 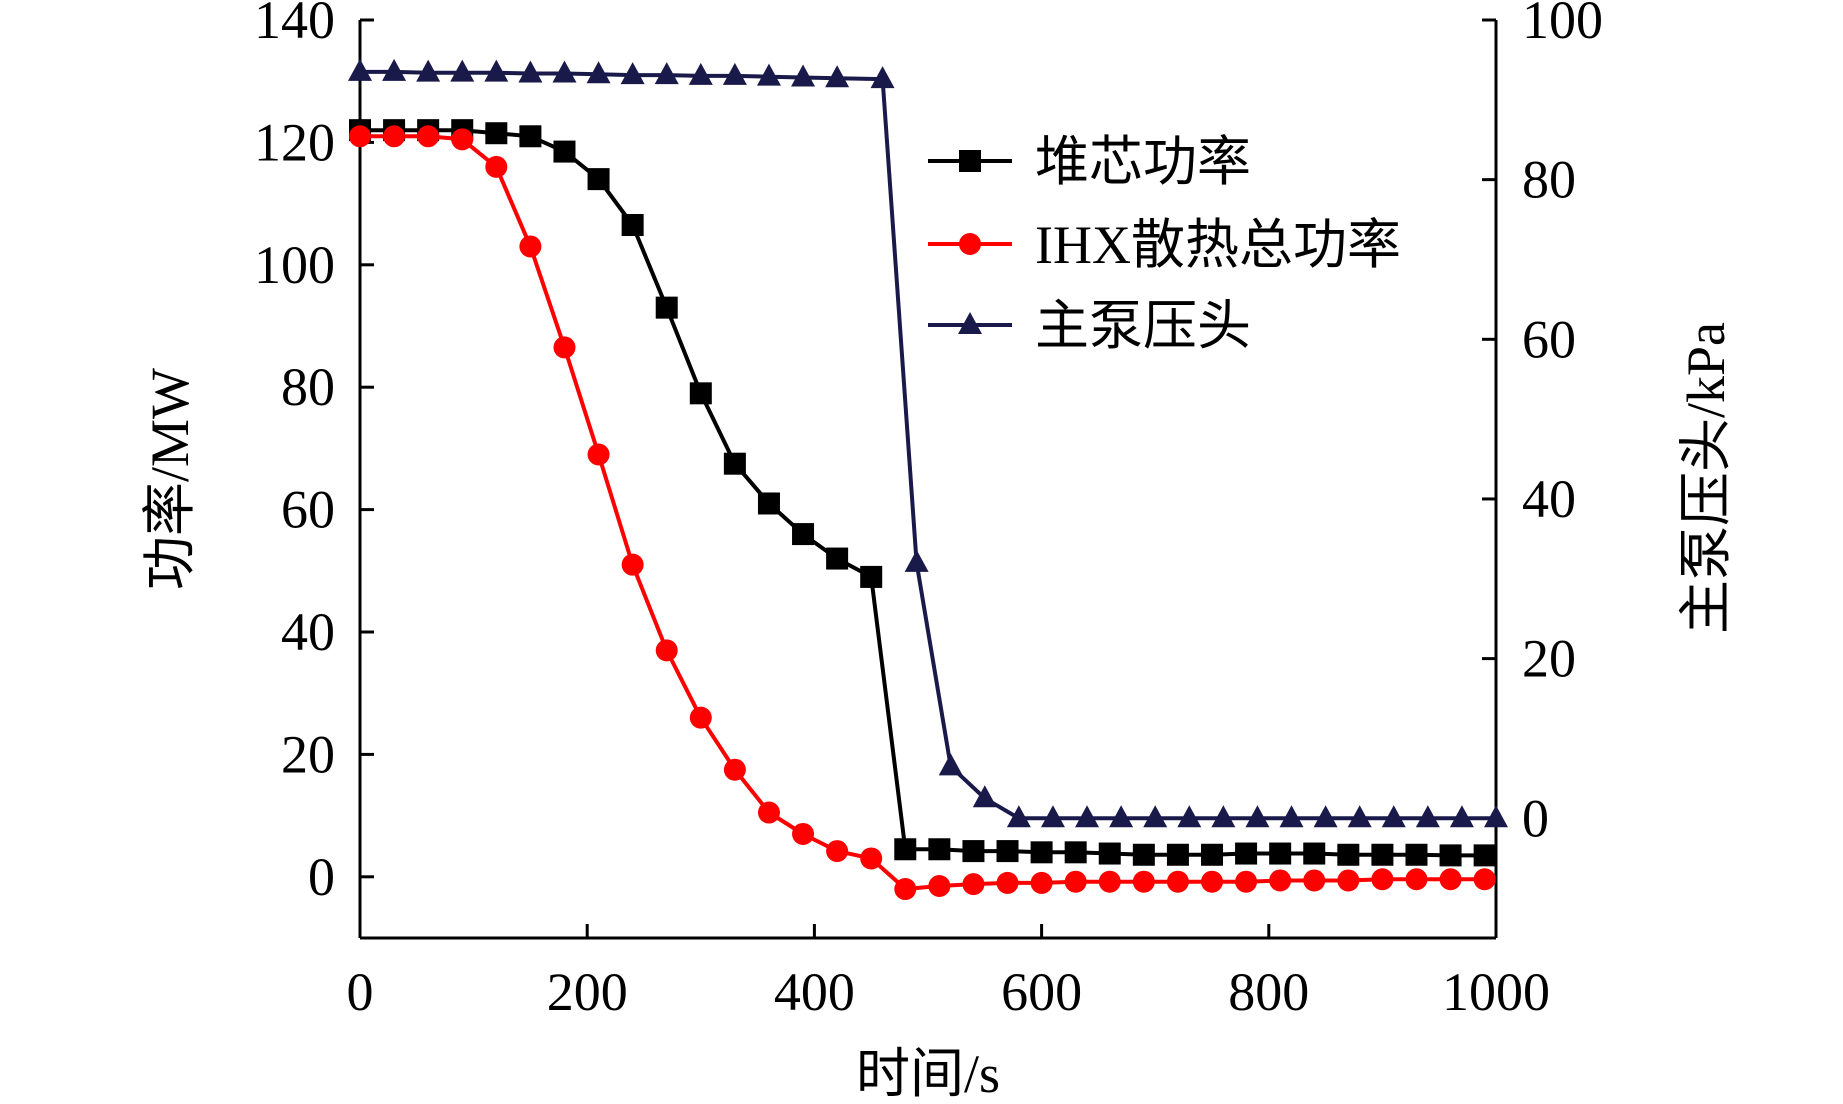 I want to click on left-y-tick-label: 100, so click(x=294, y=265).